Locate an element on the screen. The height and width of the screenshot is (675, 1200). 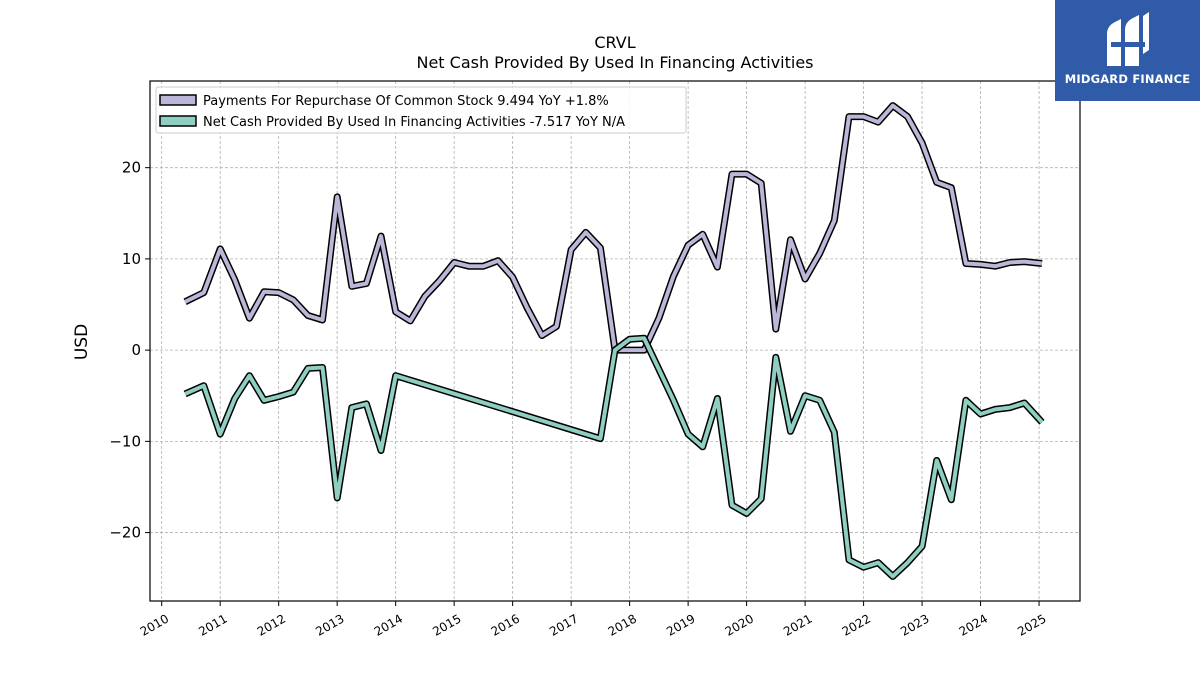
brand-name: MIDGARD FINANCE is located at coordinates (1127, 79).